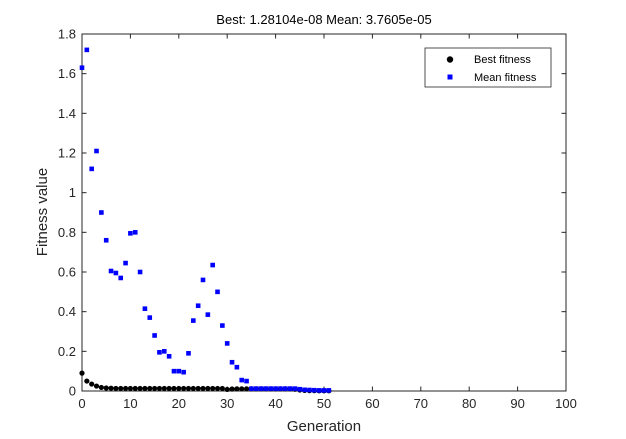 This screenshot has width=626, height=439. What do you see at coordinates (505, 78) in the screenshot?
I see `legend-mean-label: Mean fitness` at bounding box center [505, 78].